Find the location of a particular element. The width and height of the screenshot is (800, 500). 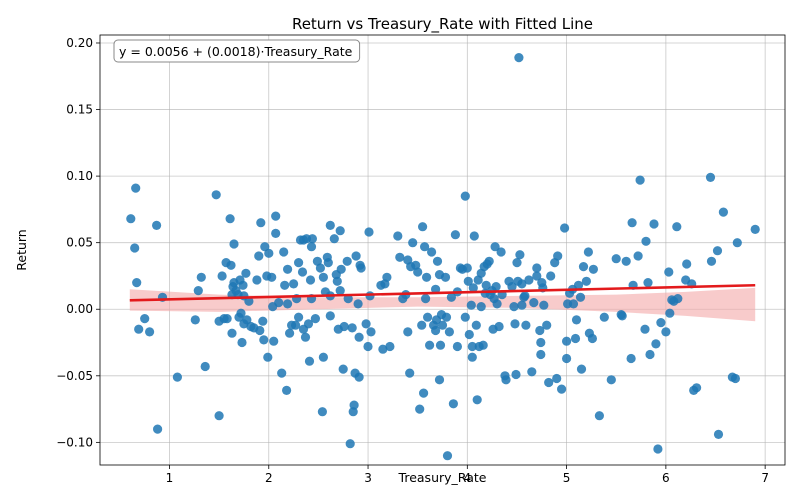

y-tick-label: −0.10 is located at coordinates (74, 442).